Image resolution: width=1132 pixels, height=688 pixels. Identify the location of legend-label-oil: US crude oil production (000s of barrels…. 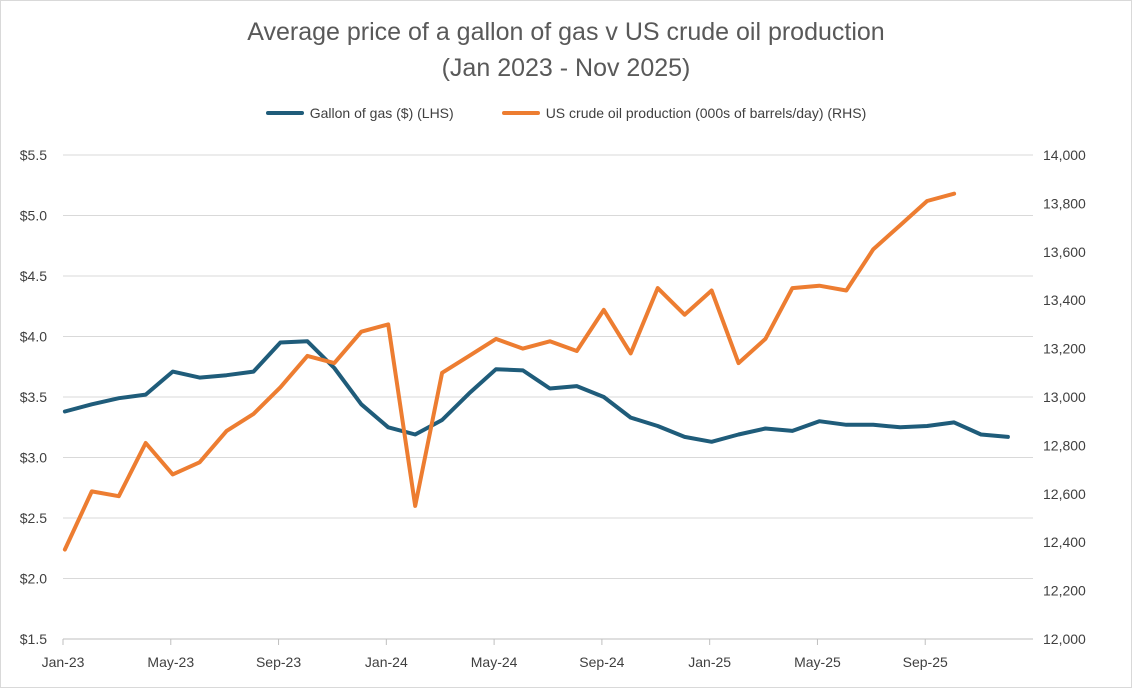
(706, 113).